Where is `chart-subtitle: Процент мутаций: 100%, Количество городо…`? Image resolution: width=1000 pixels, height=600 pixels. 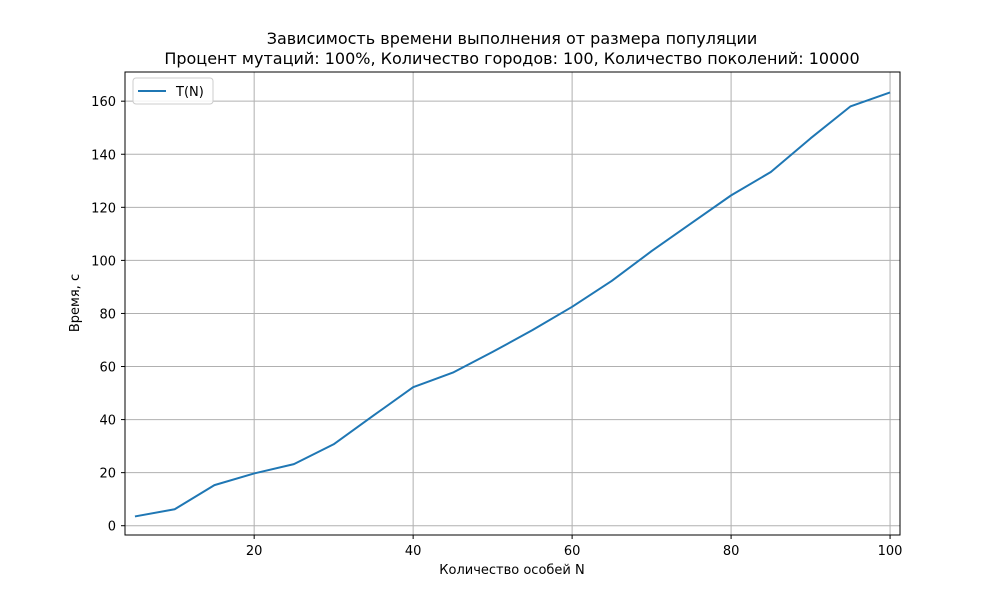
chart-subtitle: Процент мутаций: 100%, Количество городо… is located at coordinates (511, 58).